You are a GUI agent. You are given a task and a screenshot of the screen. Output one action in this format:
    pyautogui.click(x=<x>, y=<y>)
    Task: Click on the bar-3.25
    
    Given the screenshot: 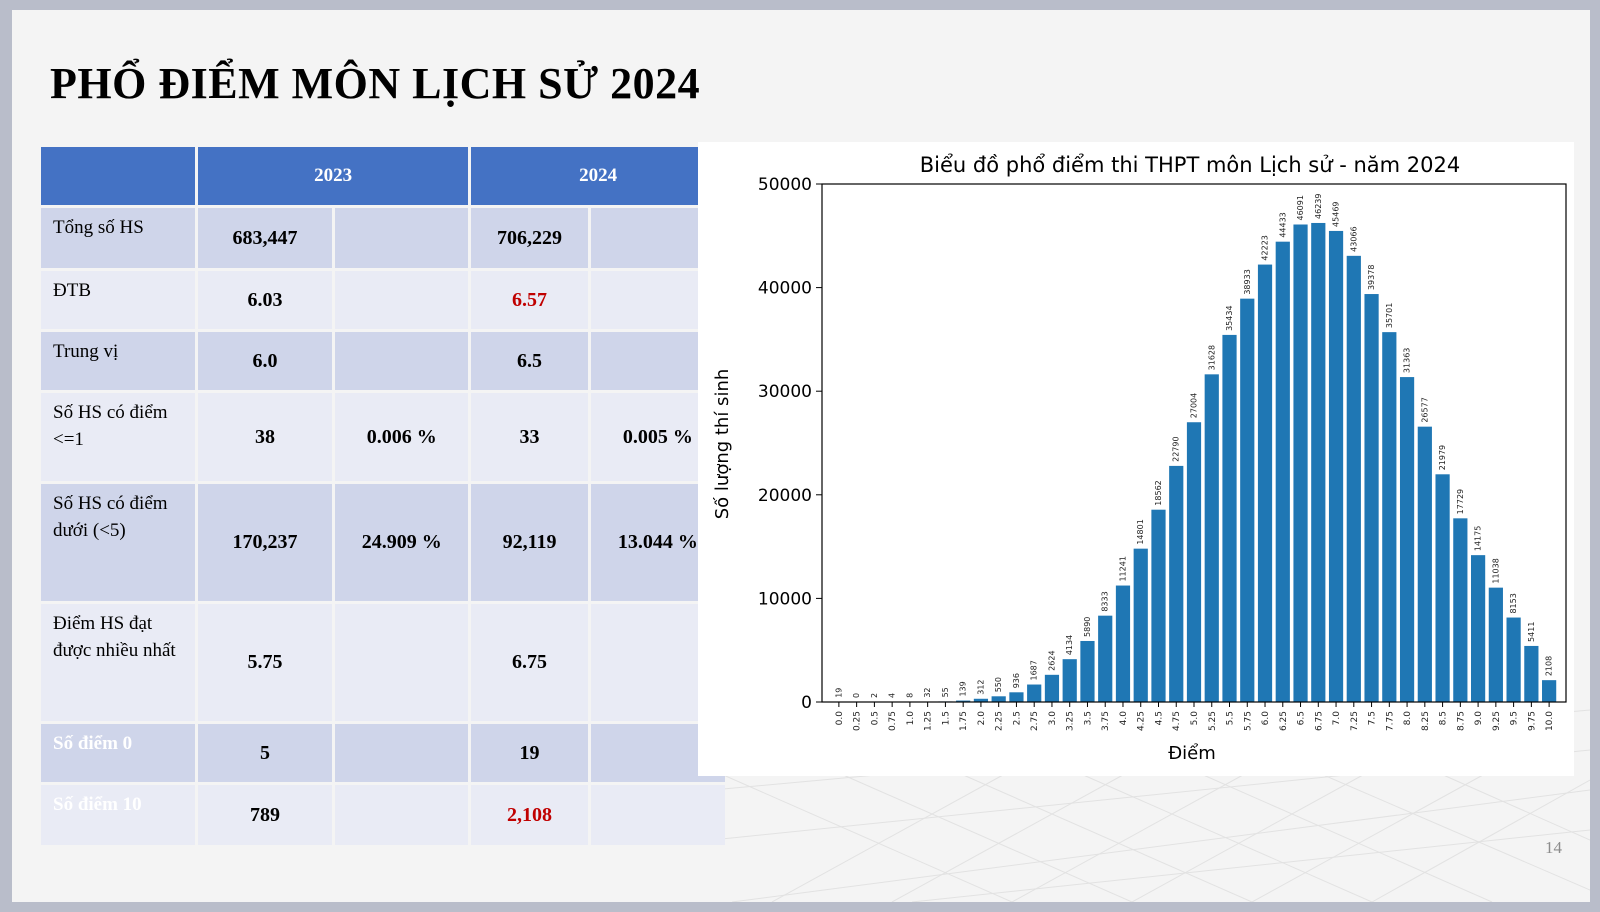 What is the action you would take?
    pyautogui.click(x=1069, y=680)
    